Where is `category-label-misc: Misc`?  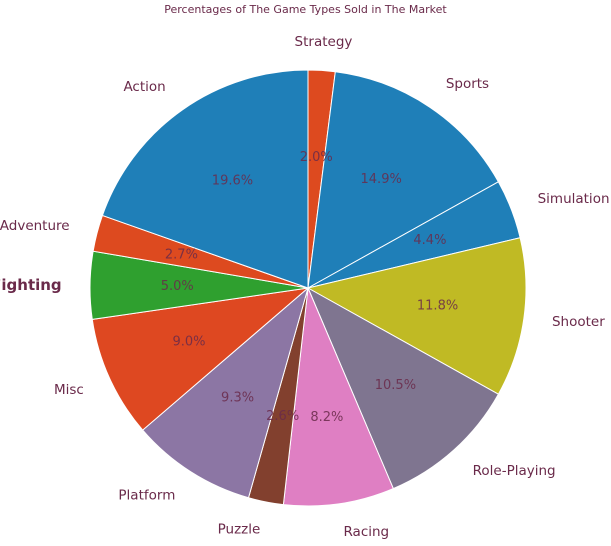
category-label-misc: Misc is located at coordinates (69, 390).